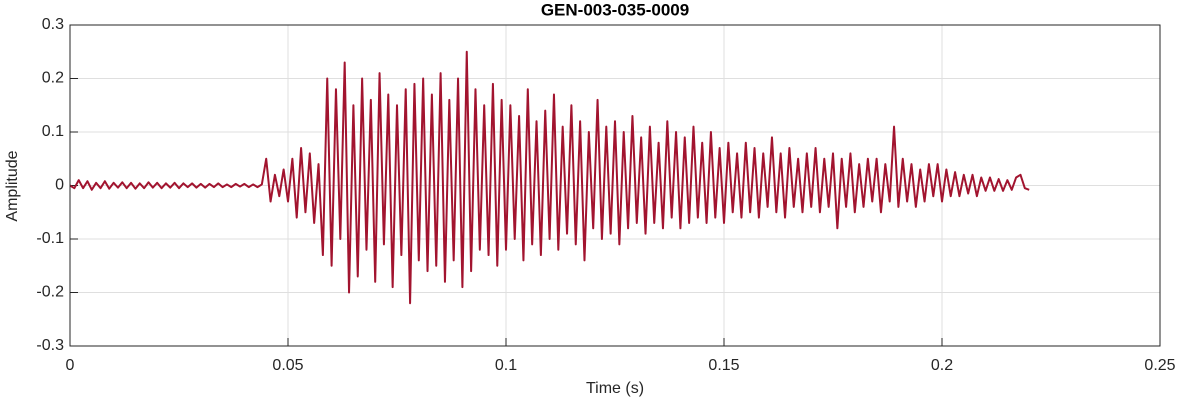 This screenshot has width=1182, height=404. What do you see at coordinates (53, 24) in the screenshot?
I see `y-tick-label: 0.3` at bounding box center [53, 24].